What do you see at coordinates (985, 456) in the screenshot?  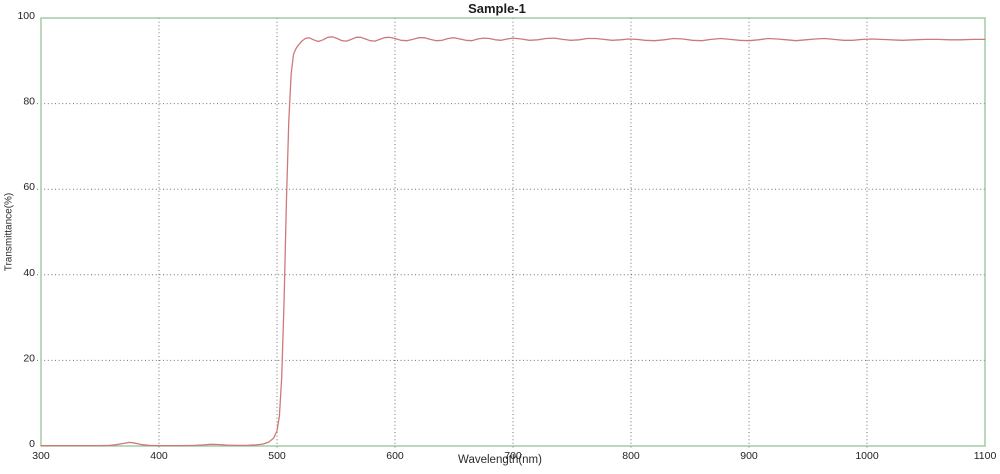 I see `x-tick-label: 1100` at bounding box center [985, 456].